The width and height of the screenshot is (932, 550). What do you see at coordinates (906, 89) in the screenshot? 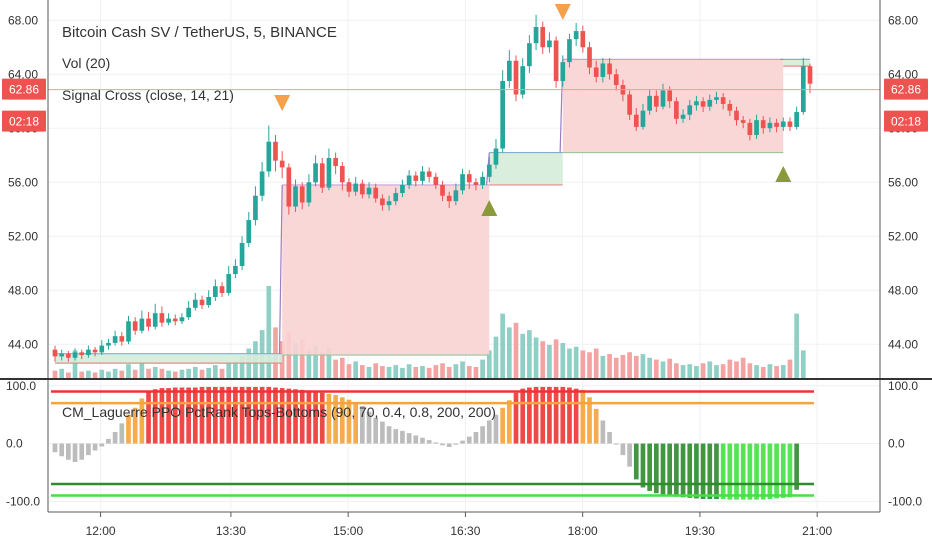
I see `last-price-tag-right` at bounding box center [906, 89].